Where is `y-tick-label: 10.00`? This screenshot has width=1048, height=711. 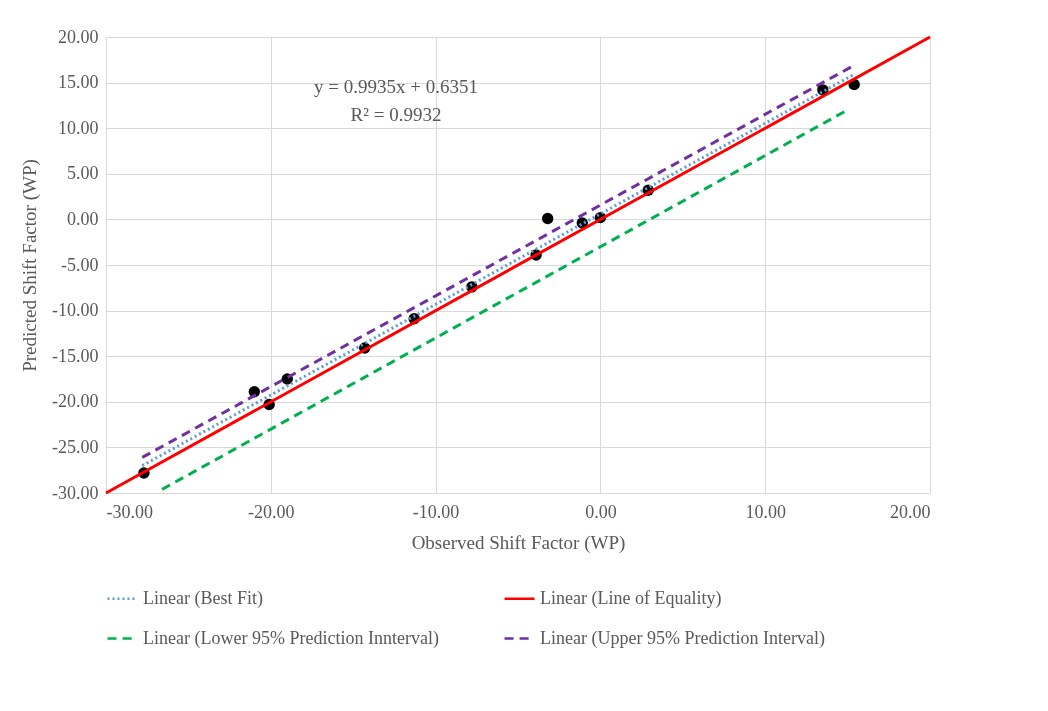 y-tick-label: 10.00 is located at coordinates (78, 127).